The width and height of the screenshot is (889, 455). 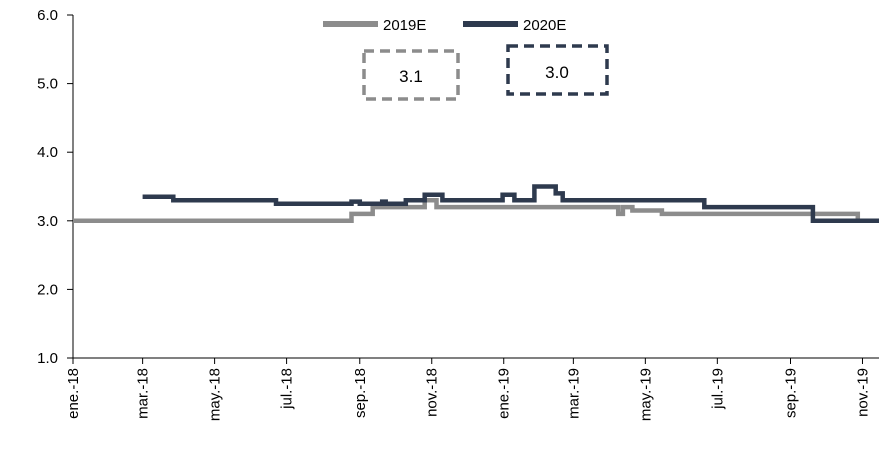 What do you see at coordinates (573, 393) in the screenshot?
I see `x-tick-label: mar.-19` at bounding box center [573, 393].